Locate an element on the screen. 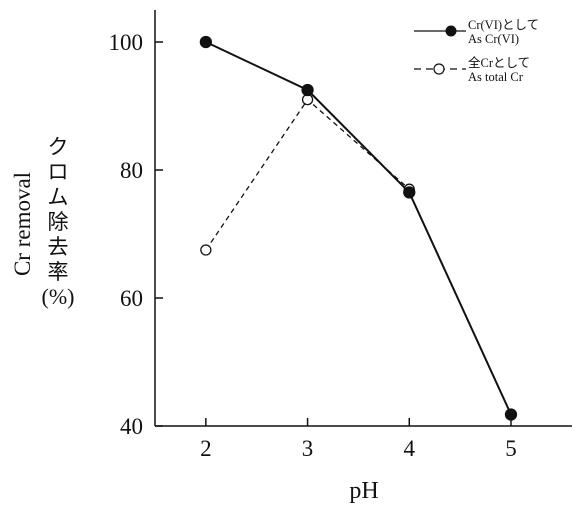  x-tick-label: 4 is located at coordinates (410, 448).